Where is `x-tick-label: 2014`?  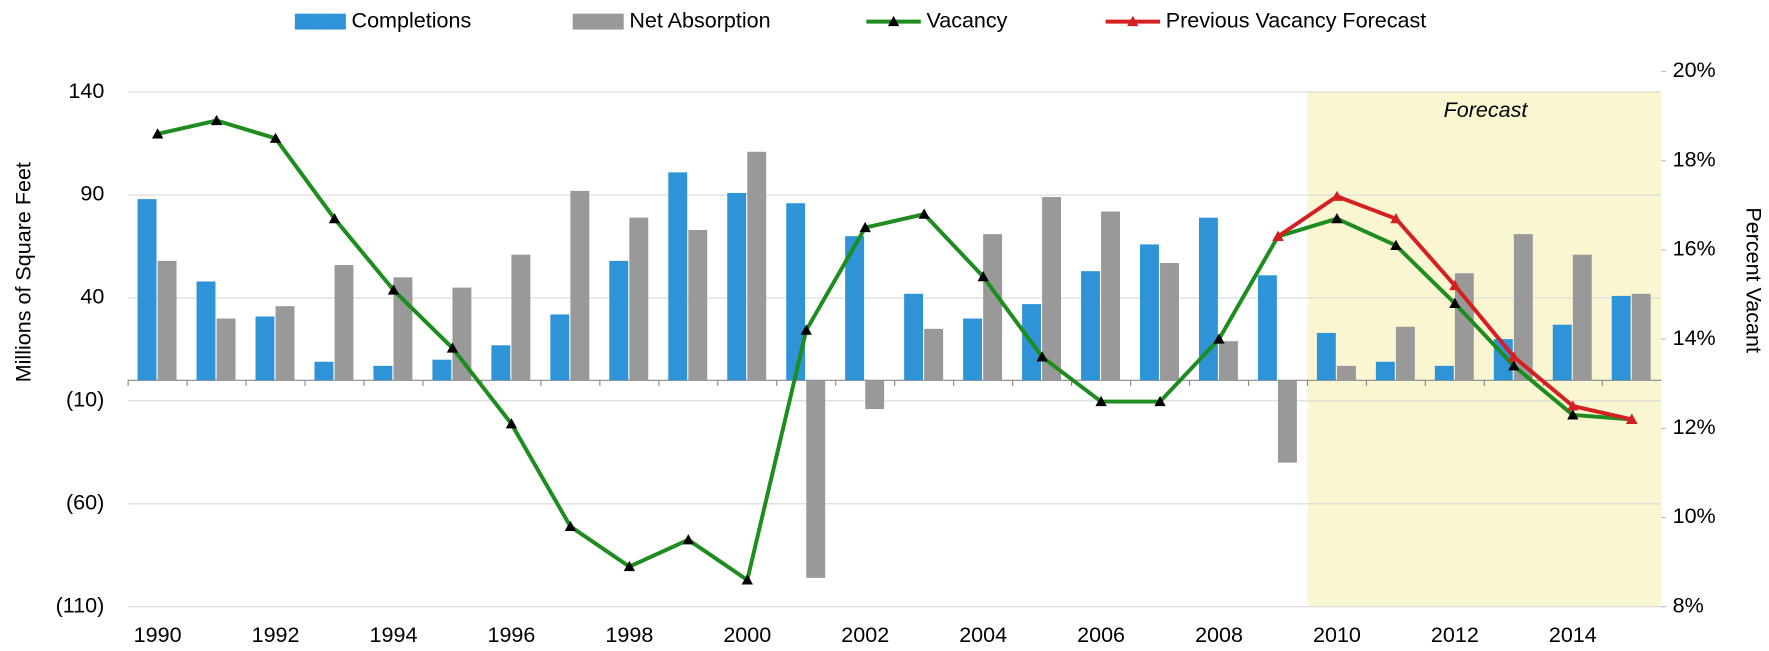 x-tick-label: 2014 is located at coordinates (1573, 635).